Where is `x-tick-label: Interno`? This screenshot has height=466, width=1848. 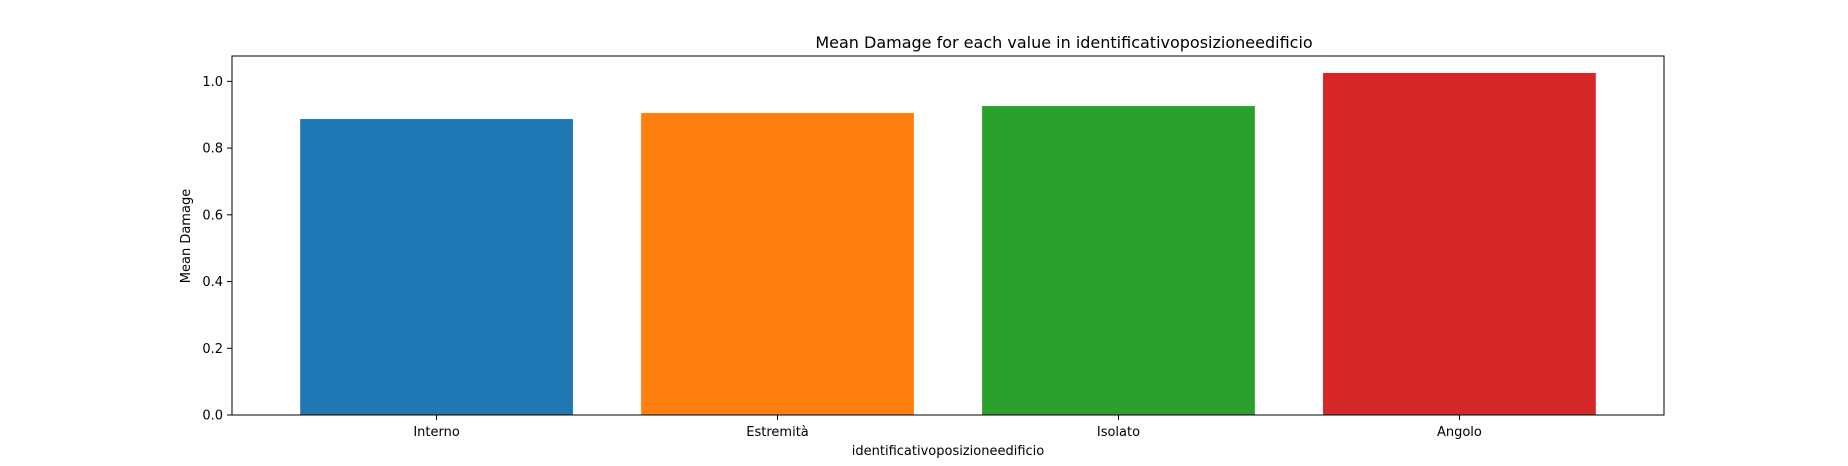
x-tick-label: Interno is located at coordinates (436, 432).